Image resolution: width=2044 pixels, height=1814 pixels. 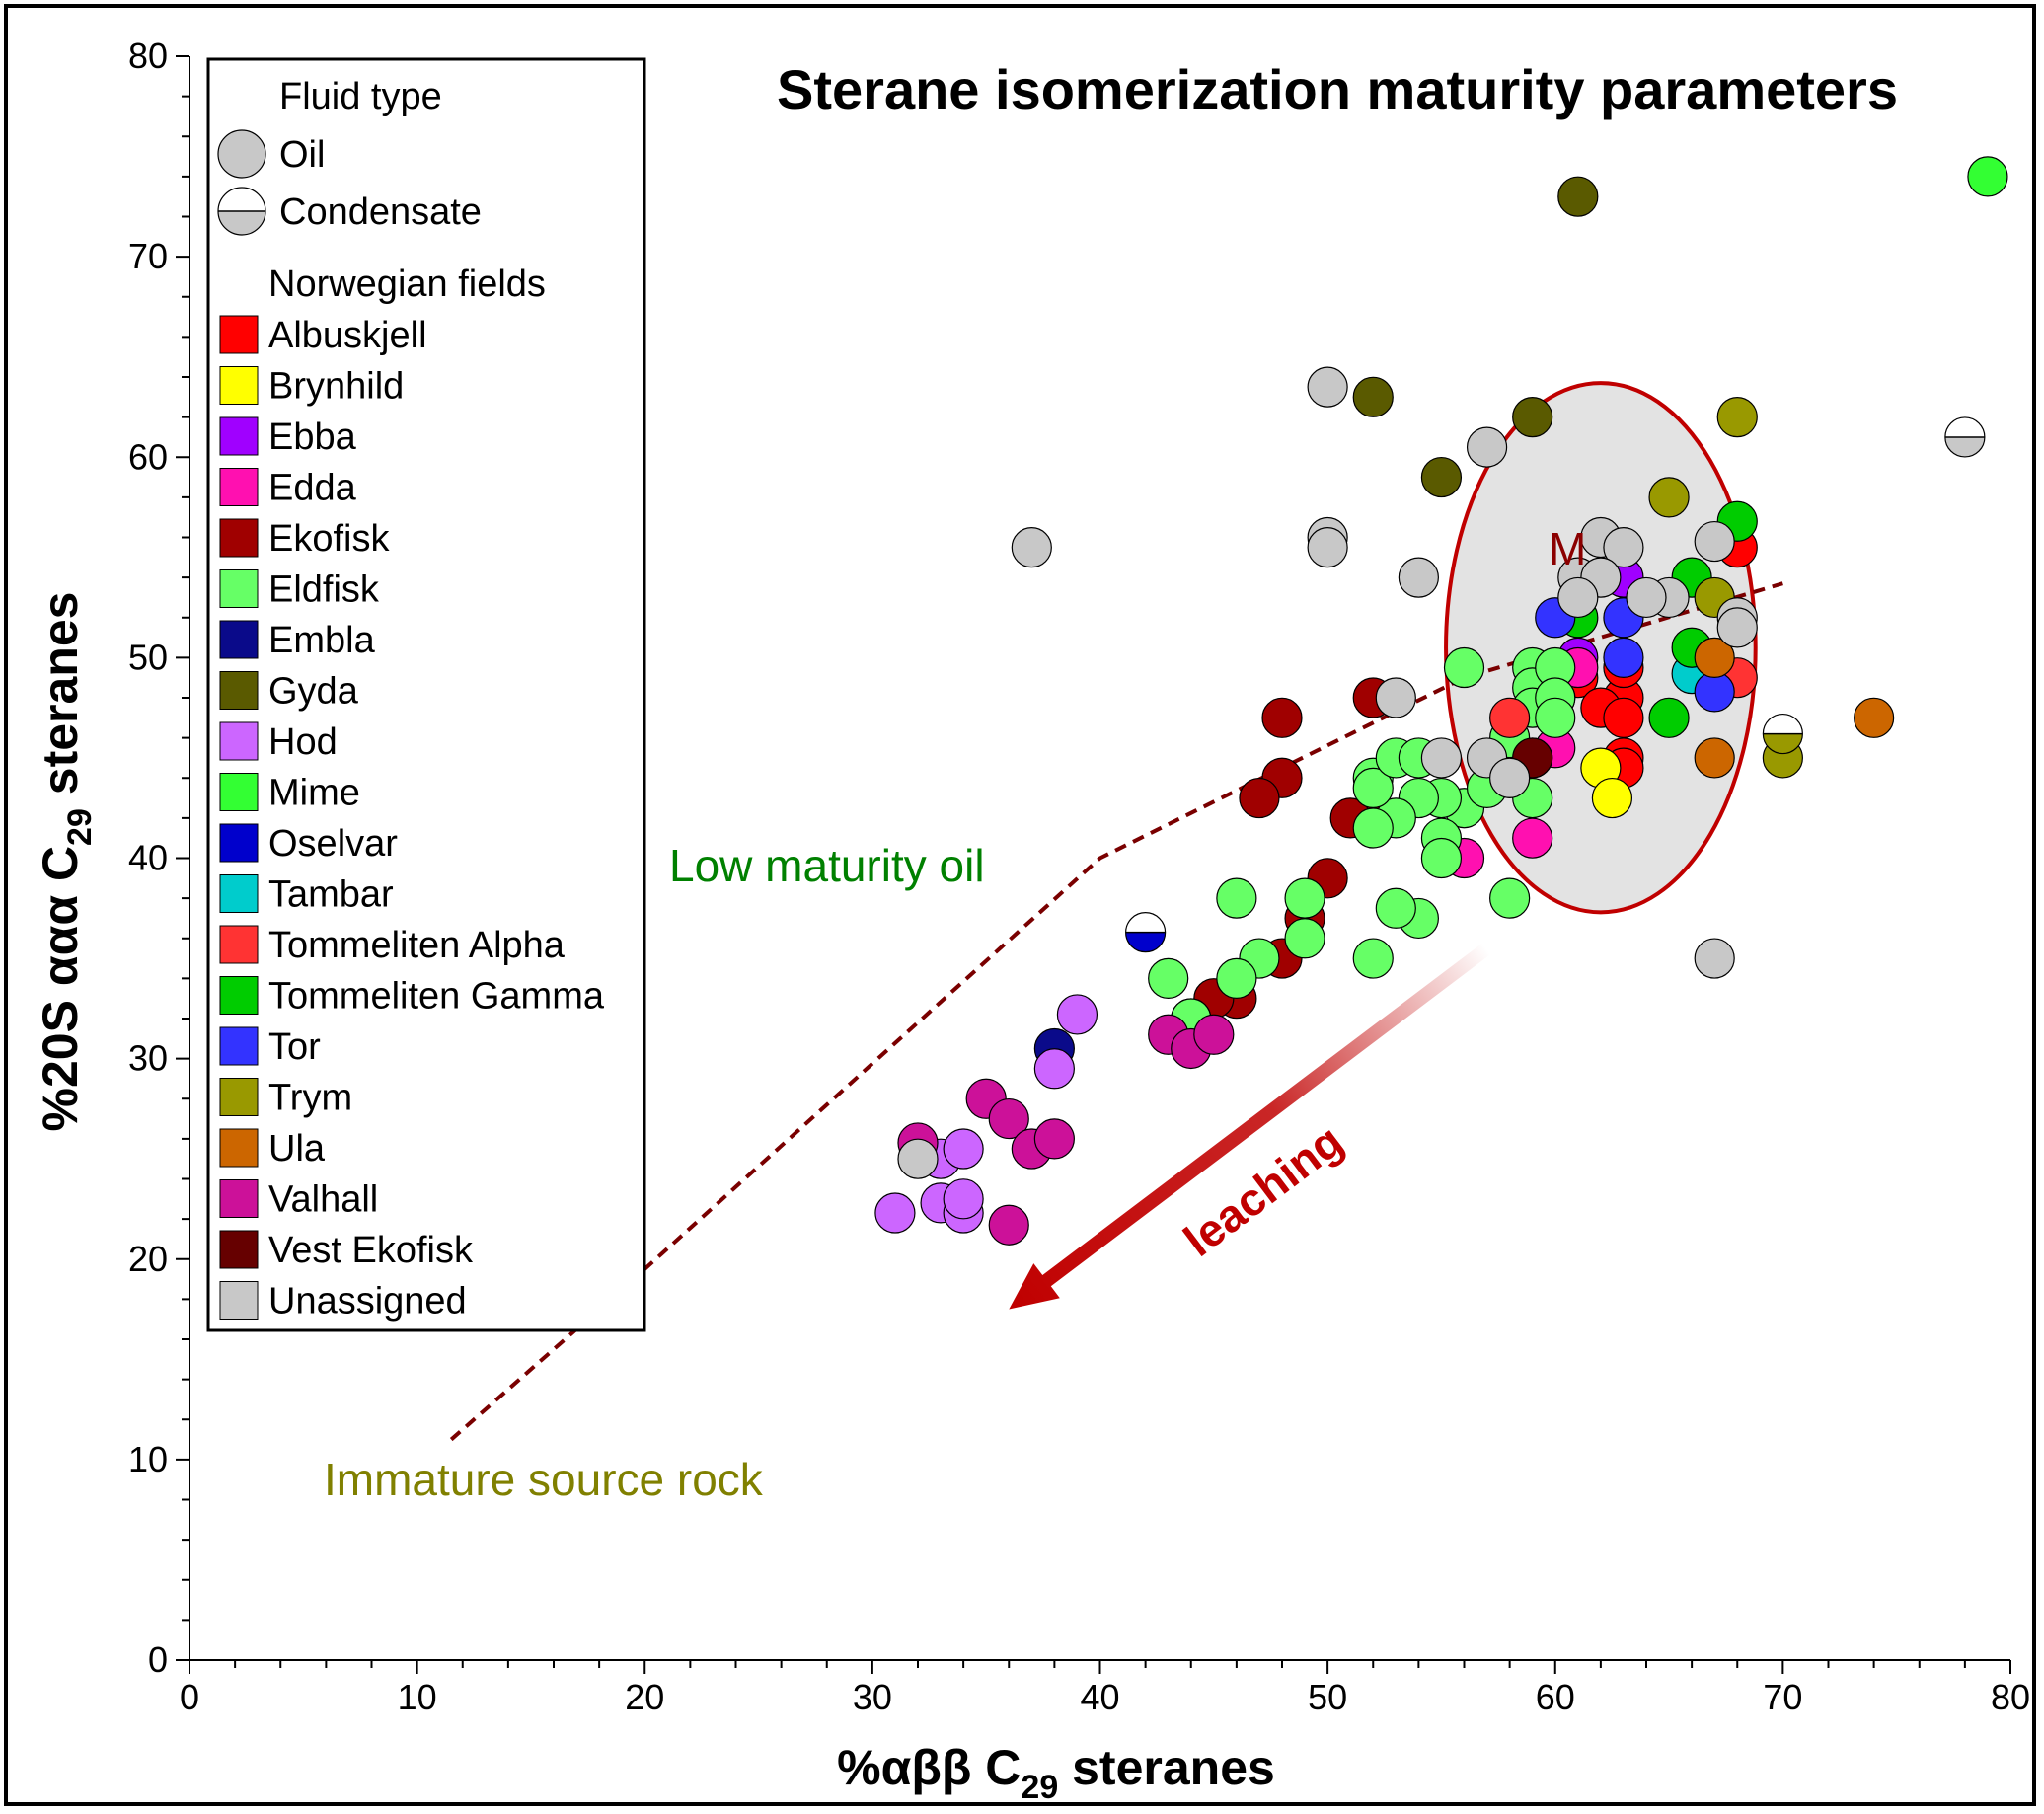 I want to click on legend-fields-title: Norwegian fields, so click(x=407, y=284).